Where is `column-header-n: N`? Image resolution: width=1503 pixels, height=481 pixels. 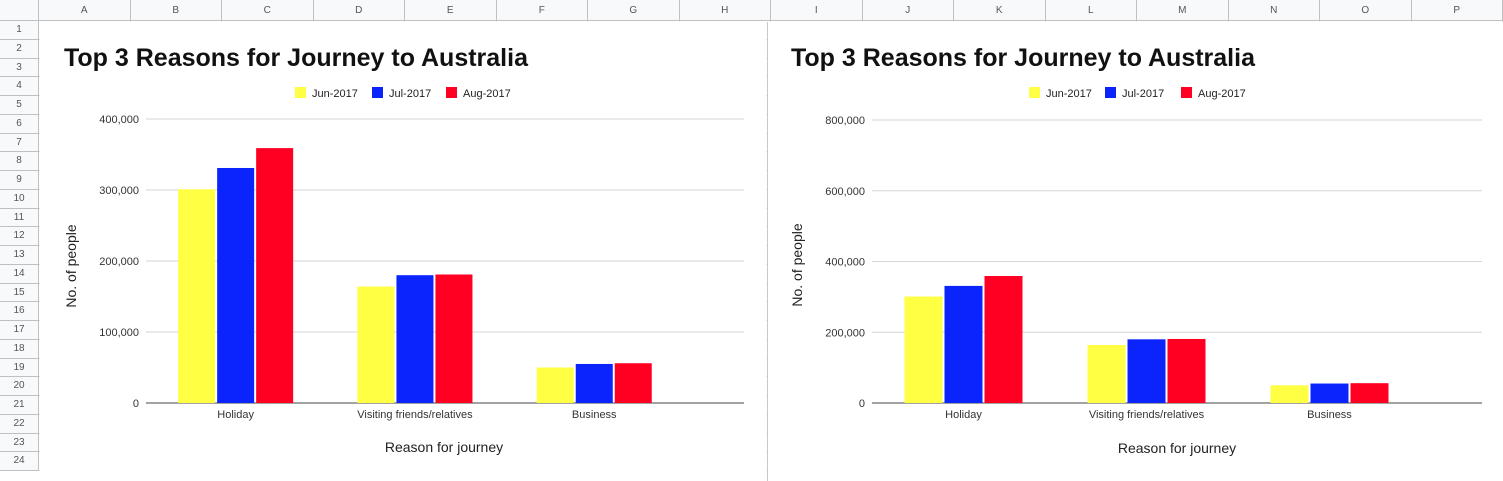 column-header-n: N is located at coordinates (1274, 10).